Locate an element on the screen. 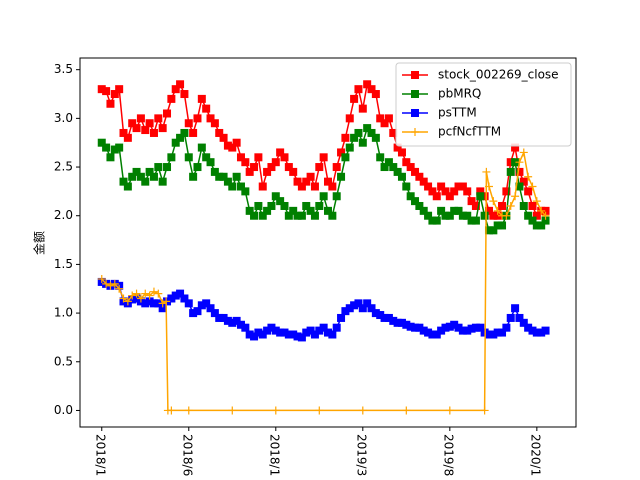 Image resolution: width=640 pixels, height=480 pixels. y-tick-label: 2.5 is located at coordinates (63, 167).